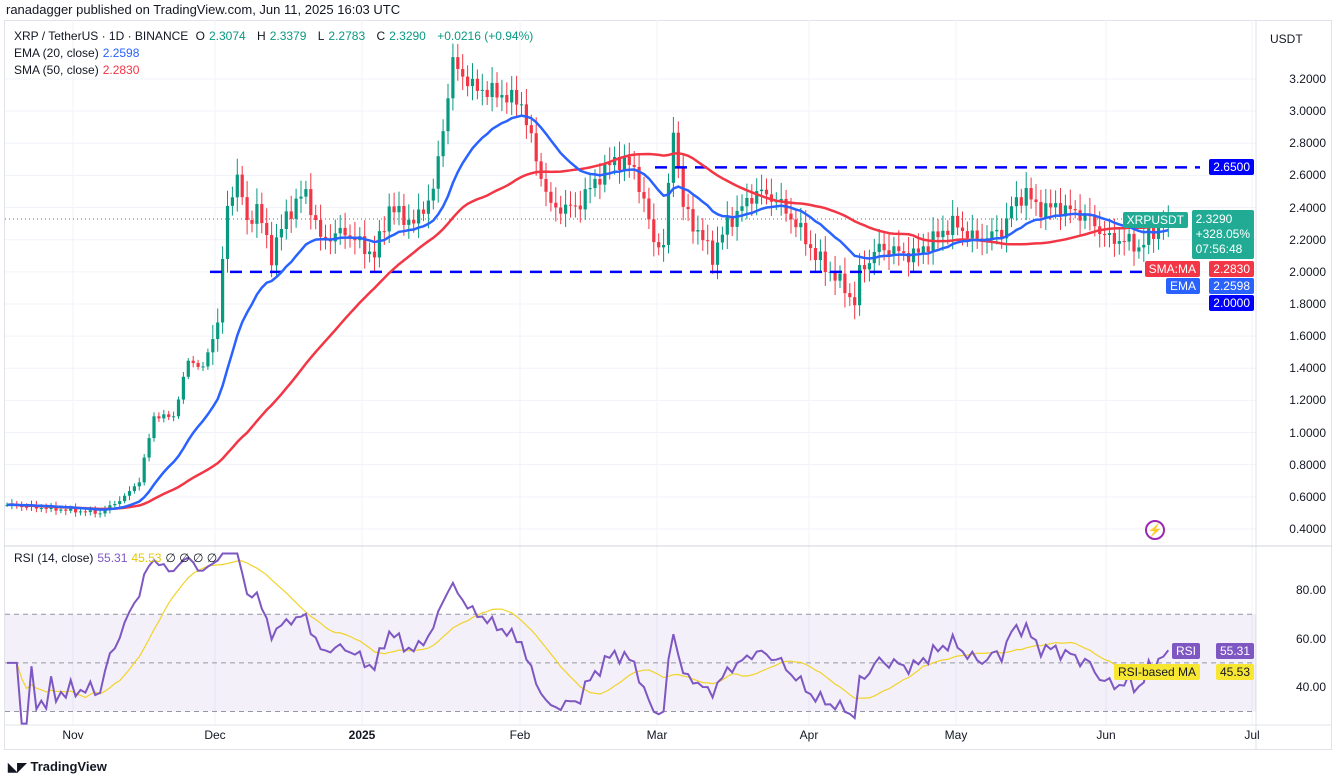 The width and height of the screenshot is (1336, 778). I want to click on percent-change: +328.05%, so click(1222, 234).